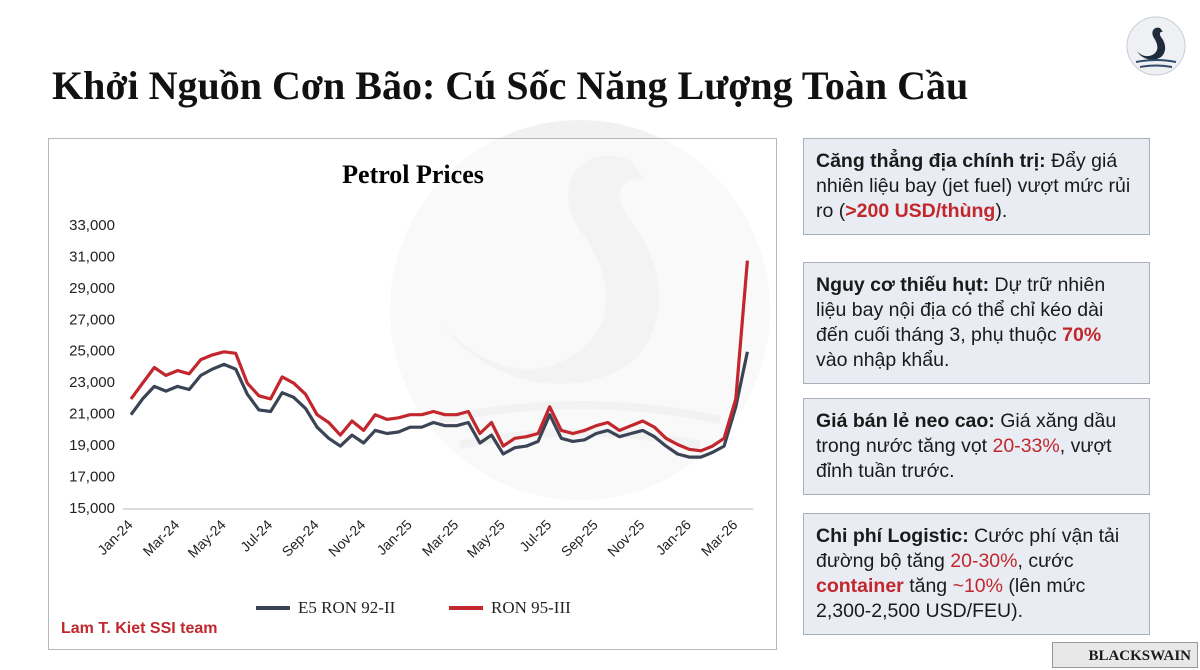  Describe the element at coordinates (346, 537) in the screenshot. I see `x-tick-label: Nov-24` at that location.